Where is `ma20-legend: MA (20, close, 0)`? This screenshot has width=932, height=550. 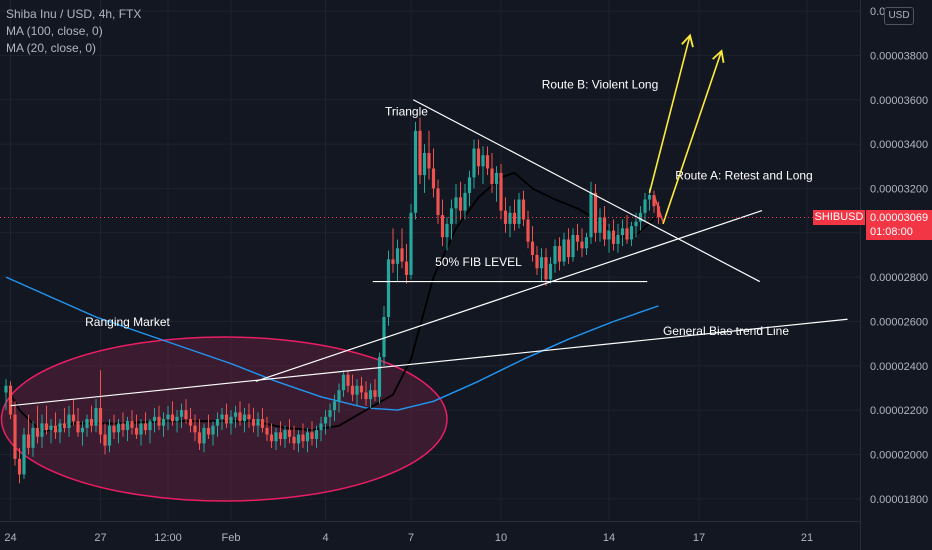
ma20-legend: MA (20, close, 0) is located at coordinates (51, 48).